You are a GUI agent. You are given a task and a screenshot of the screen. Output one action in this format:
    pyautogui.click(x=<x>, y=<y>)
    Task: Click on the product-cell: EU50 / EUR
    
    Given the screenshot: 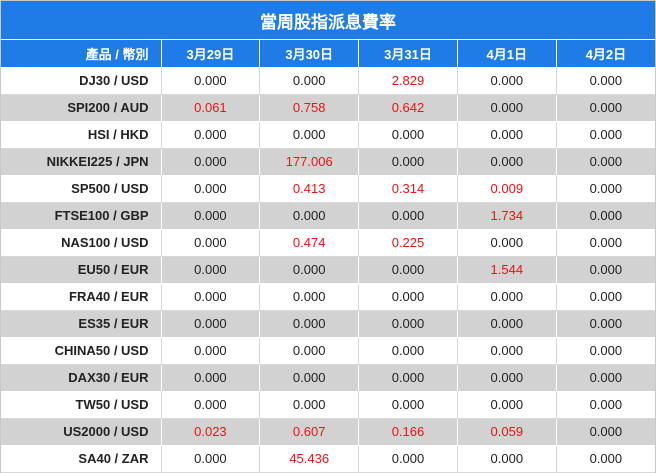 What is the action you would take?
    pyautogui.click(x=81, y=270)
    